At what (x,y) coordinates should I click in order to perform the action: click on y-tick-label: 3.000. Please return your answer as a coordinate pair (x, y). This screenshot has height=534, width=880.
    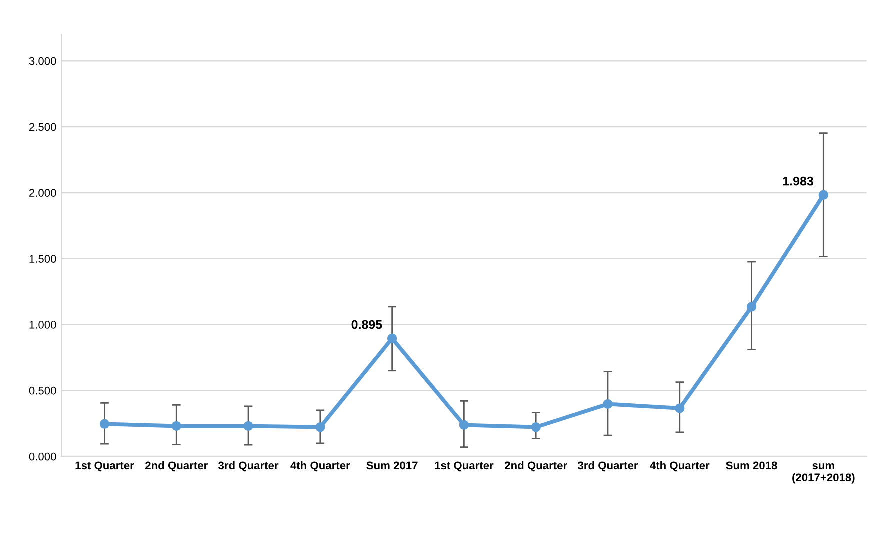
    Looking at the image, I should click on (42, 61).